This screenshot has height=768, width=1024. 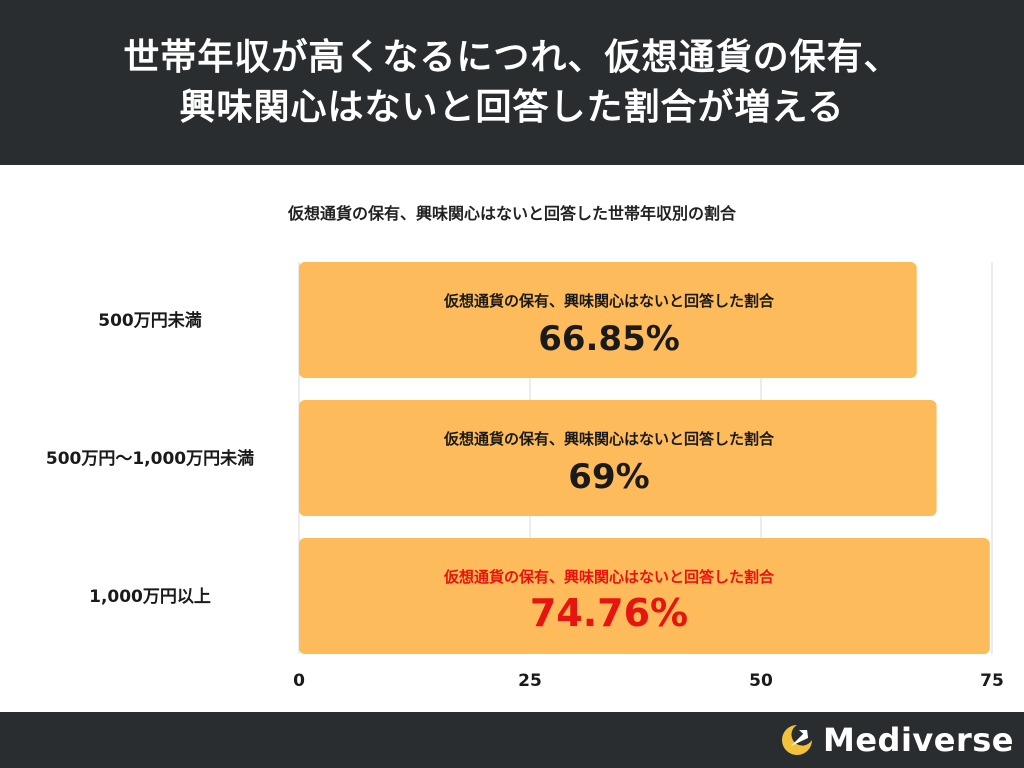 What do you see at coordinates (150, 458) in the screenshot?
I see `category-label: 500万円〜1,000万円未満` at bounding box center [150, 458].